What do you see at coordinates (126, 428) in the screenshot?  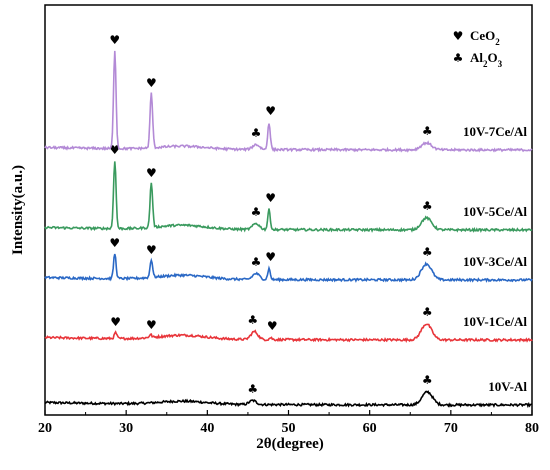 I see `x-tick-label: 30` at bounding box center [126, 428].